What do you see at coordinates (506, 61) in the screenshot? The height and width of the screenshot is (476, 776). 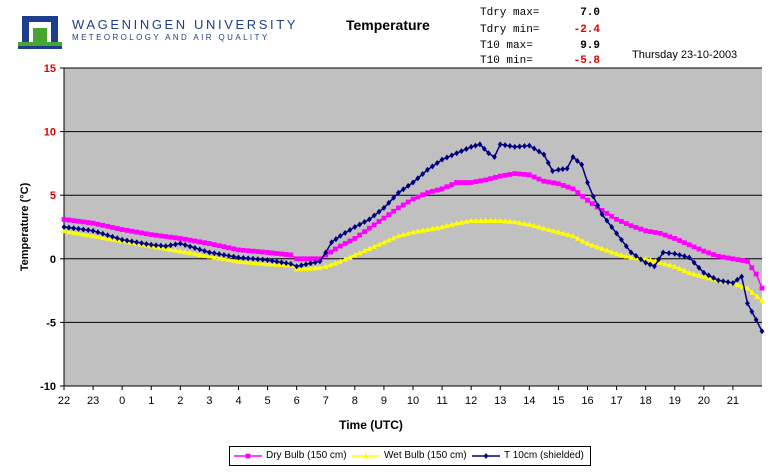 I see `stat-label-t10-min: T10 min=` at bounding box center [506, 61].